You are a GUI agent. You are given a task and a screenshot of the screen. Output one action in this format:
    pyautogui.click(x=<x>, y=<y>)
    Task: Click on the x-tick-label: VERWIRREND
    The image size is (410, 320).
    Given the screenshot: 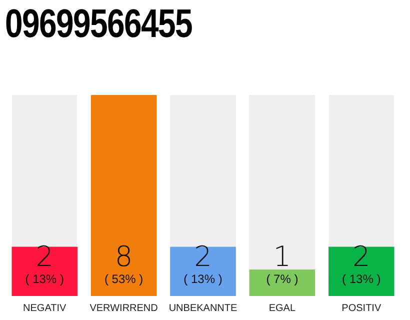 What is the action you would take?
    pyautogui.click(x=124, y=308)
    